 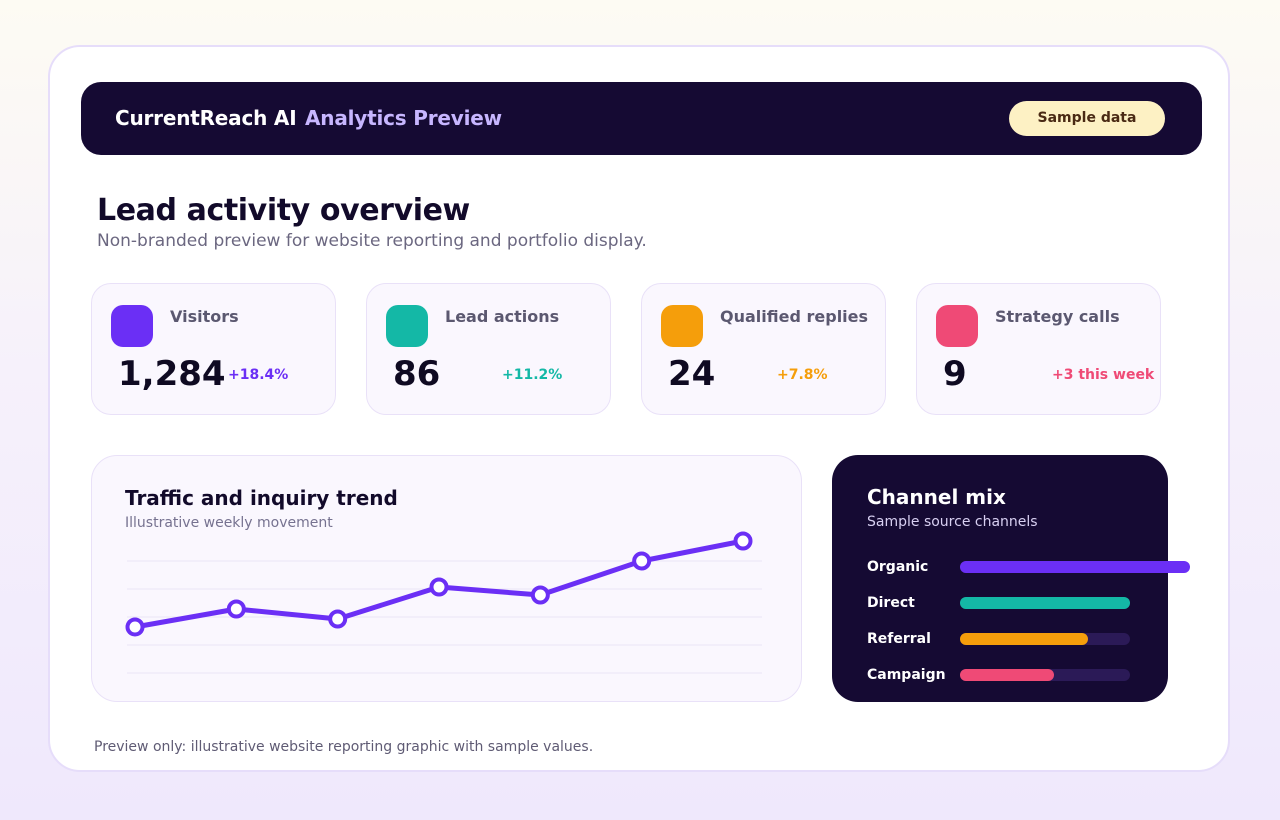 I want to click on page-title: Lead activity overview, so click(x=283, y=210).